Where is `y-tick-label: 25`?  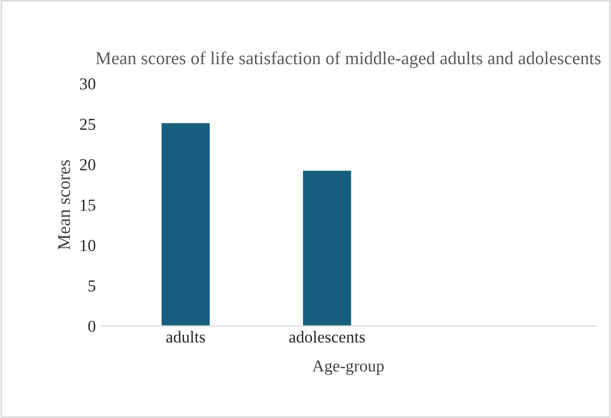
y-tick-label: 25 is located at coordinates (88, 124).